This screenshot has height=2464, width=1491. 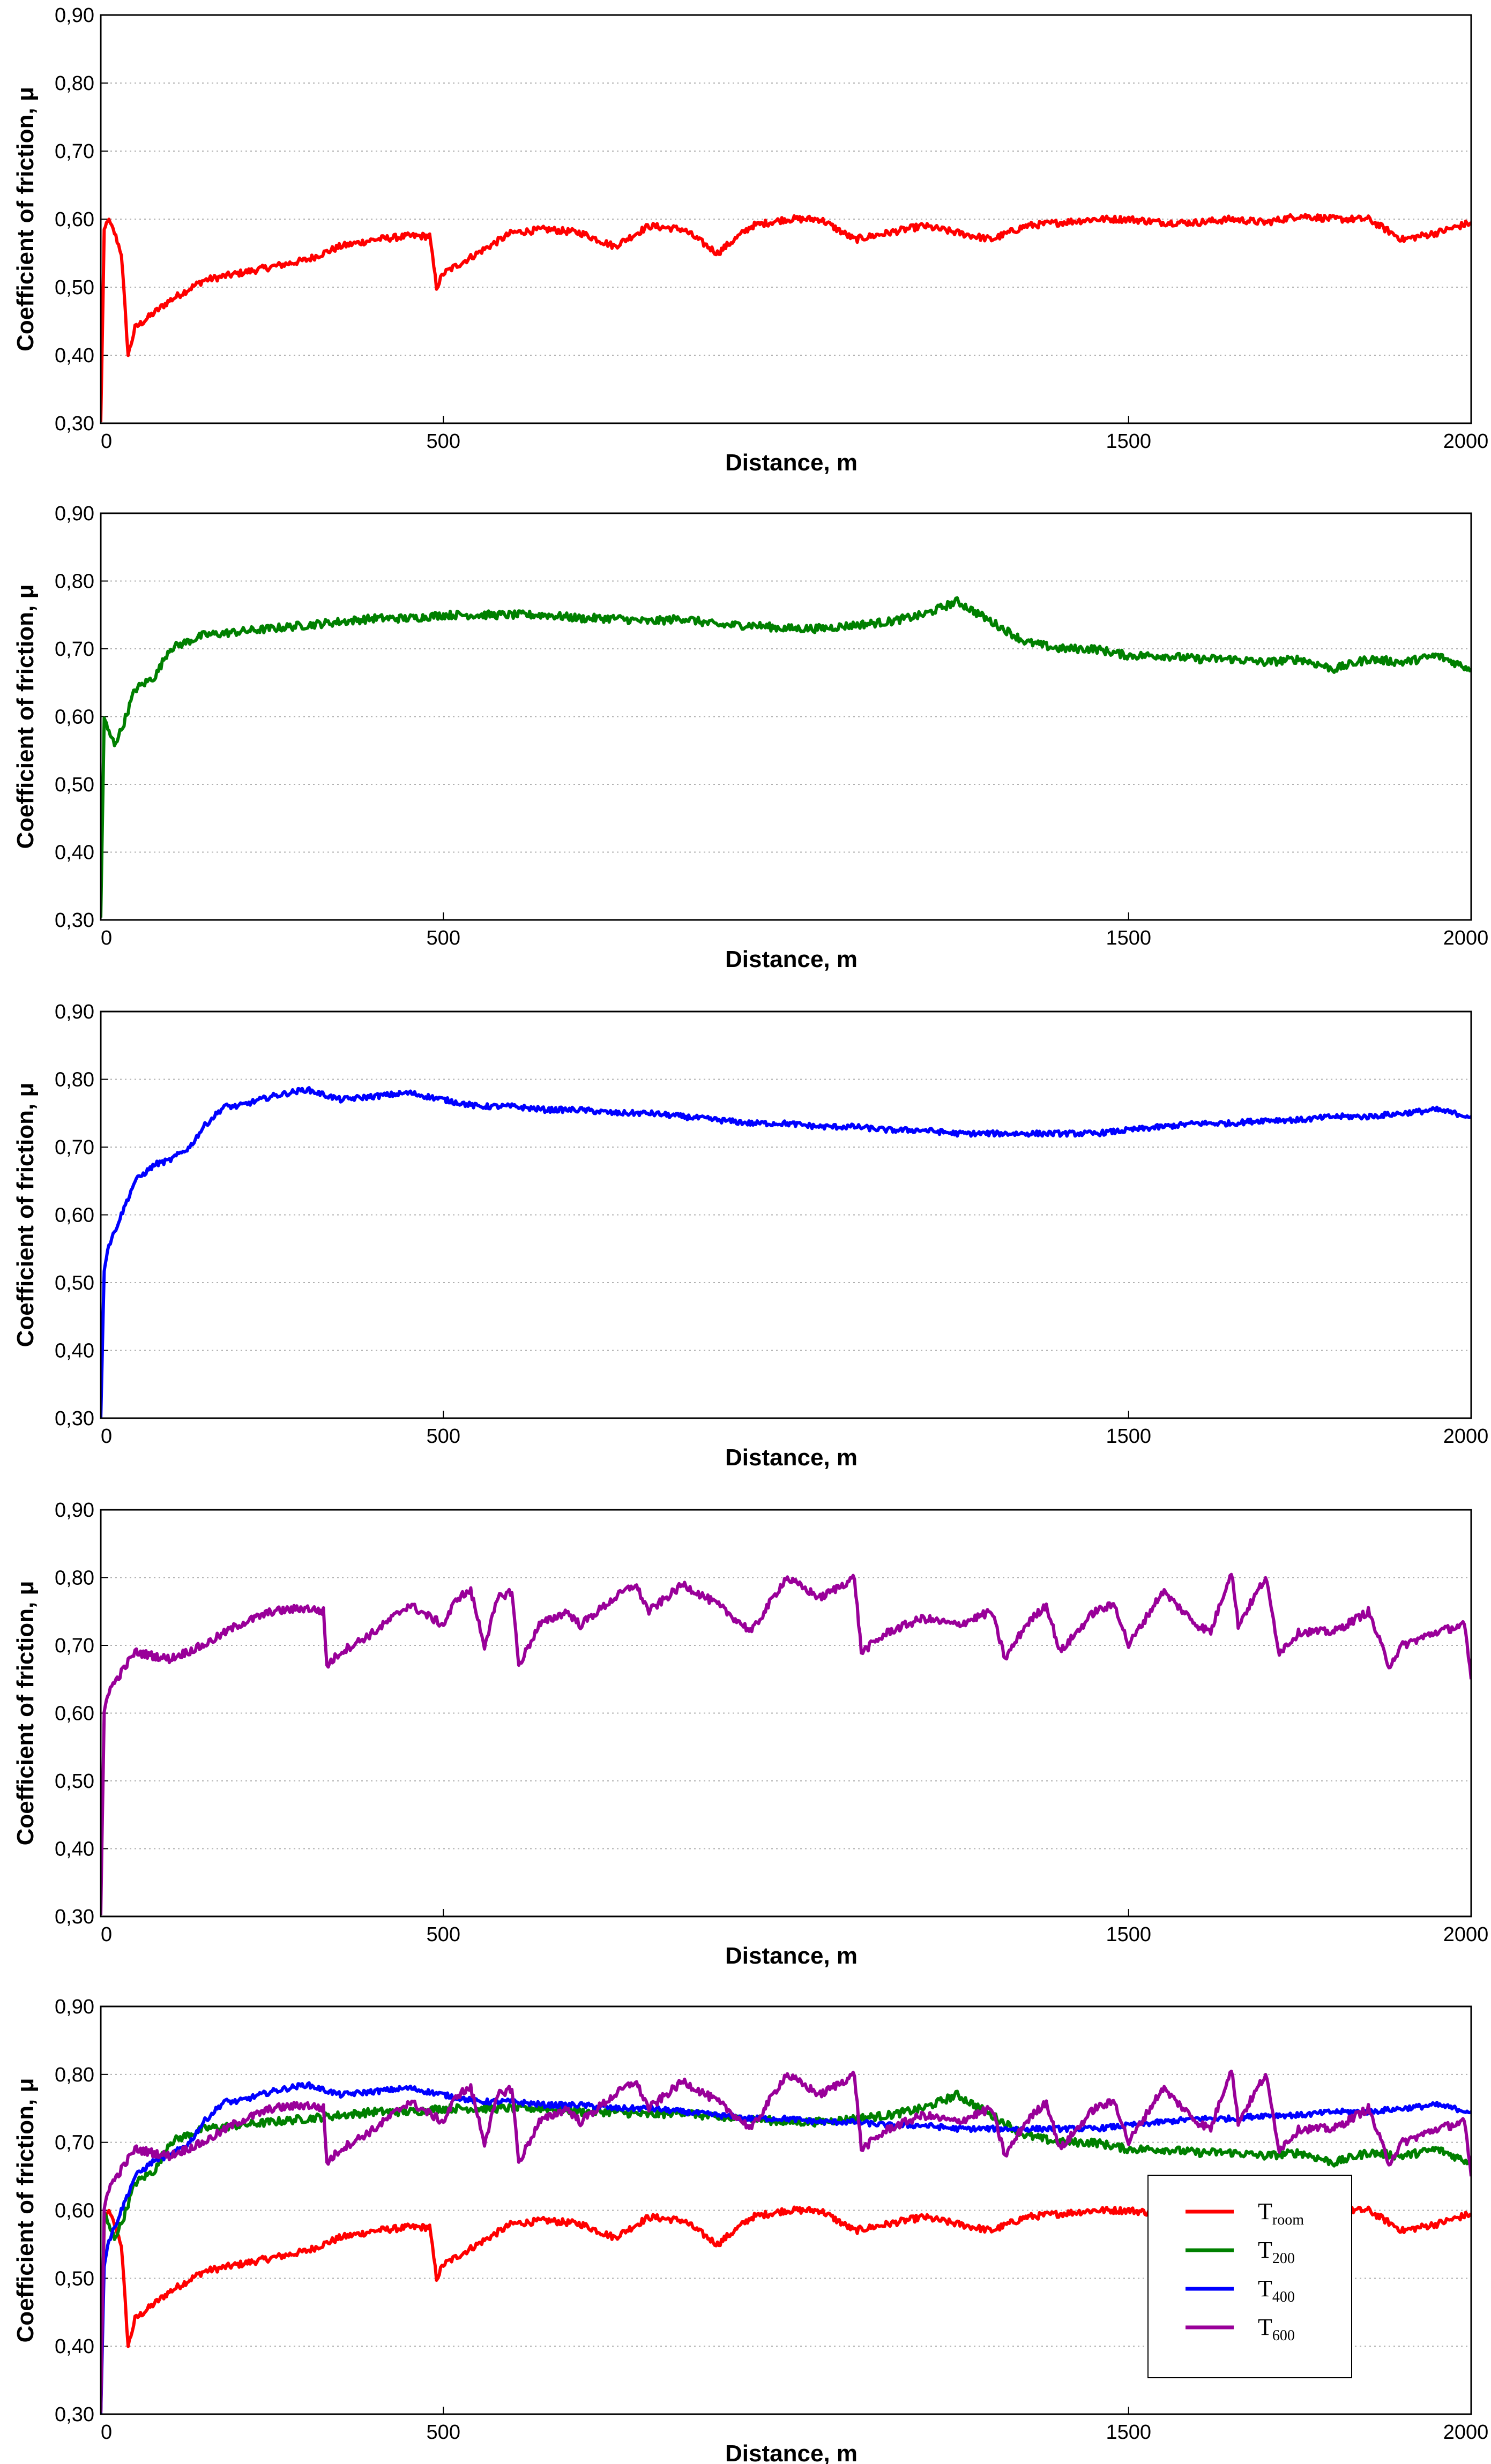 What do you see at coordinates (1276, 2252) in the screenshot?
I see `legend-entry: T200` at bounding box center [1276, 2252].